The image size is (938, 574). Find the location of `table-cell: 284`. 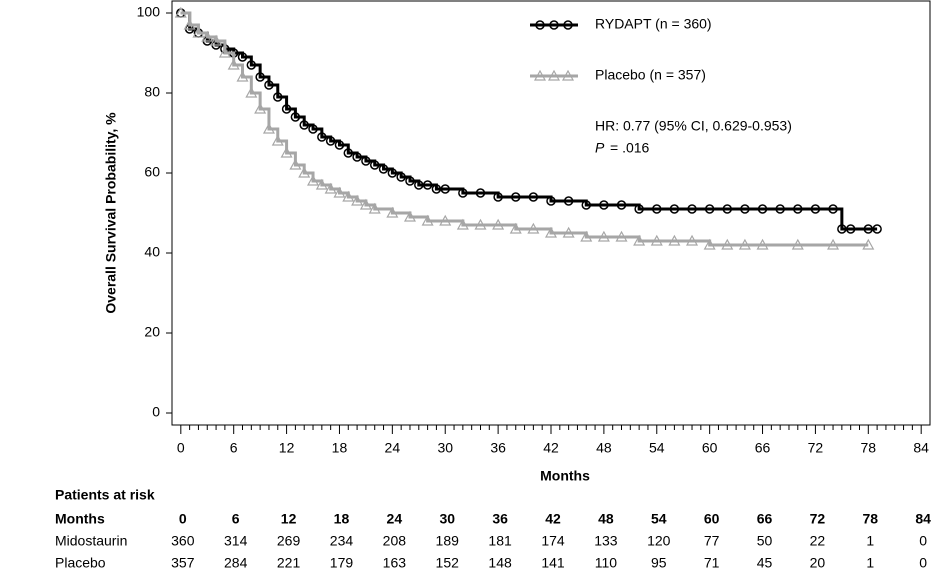

table-cell: 284 is located at coordinates (236, 563).